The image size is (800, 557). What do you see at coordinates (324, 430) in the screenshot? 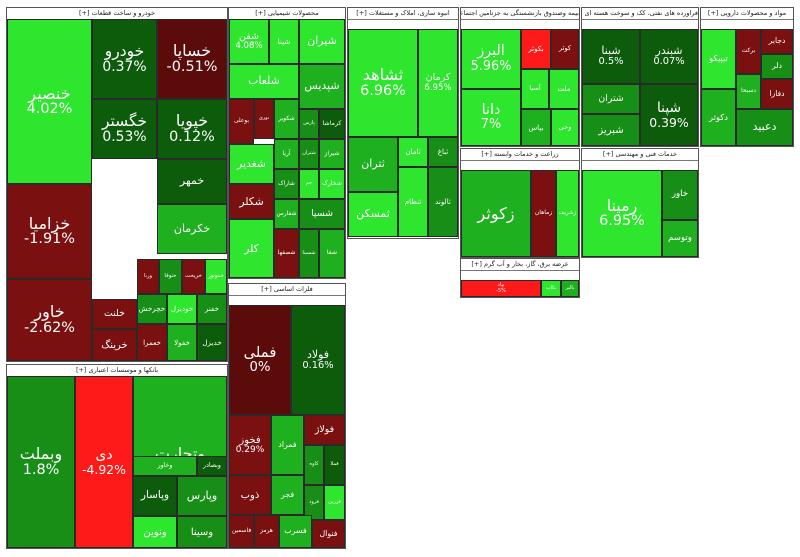
I see `stock-tile: فولاژ` at bounding box center [324, 430].